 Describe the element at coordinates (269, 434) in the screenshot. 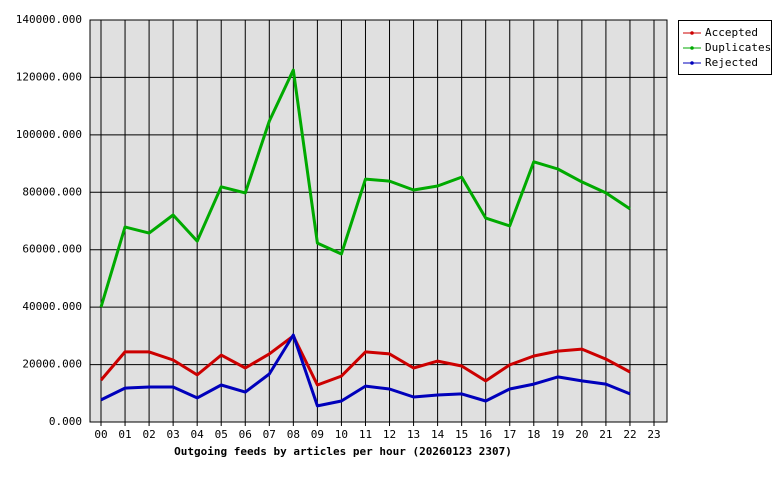

I see `x-tick-label: 07` at that location.